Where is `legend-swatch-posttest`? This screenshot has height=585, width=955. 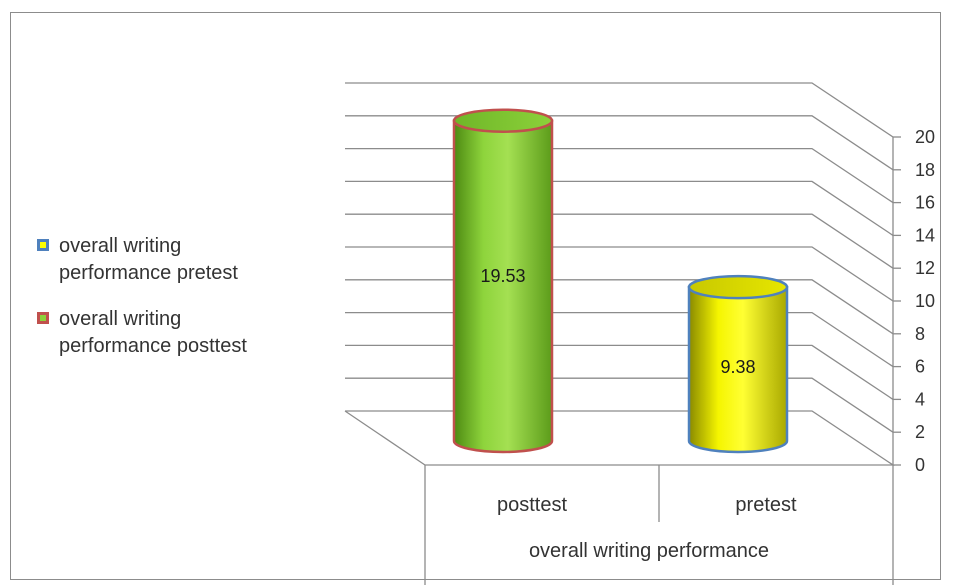
legend-swatch-posttest is located at coordinates (43, 318).